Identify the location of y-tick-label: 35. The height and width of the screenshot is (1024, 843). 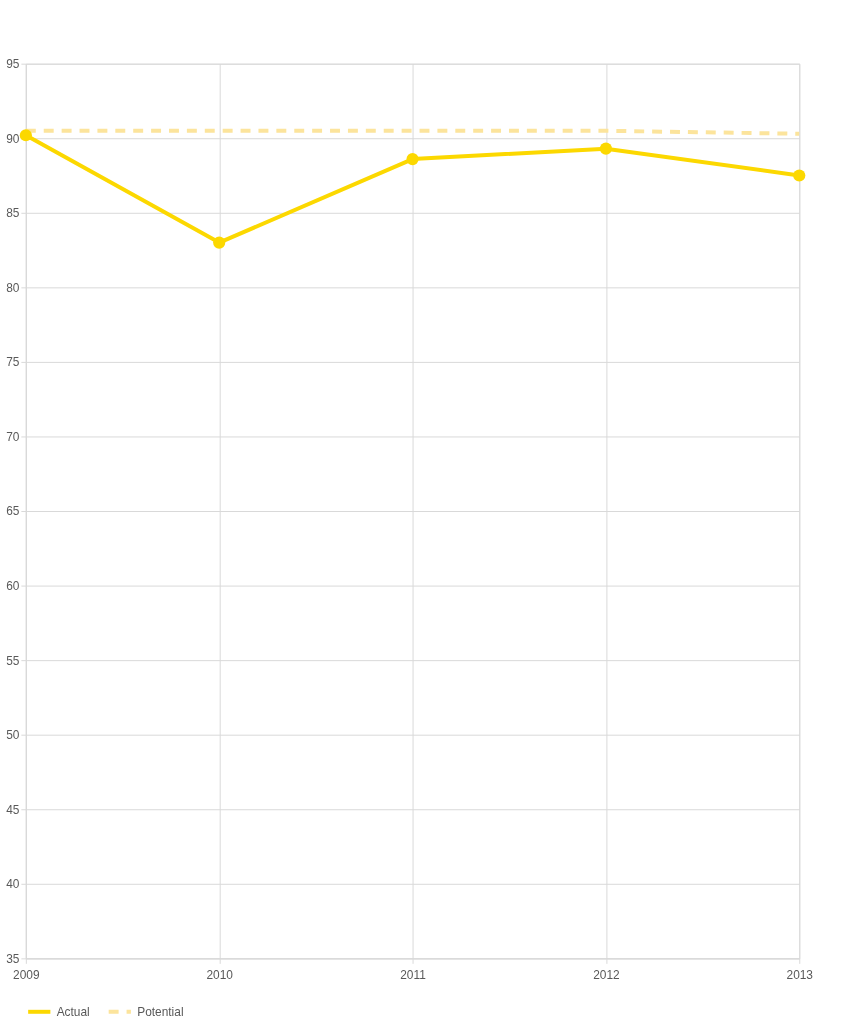
(13, 958).